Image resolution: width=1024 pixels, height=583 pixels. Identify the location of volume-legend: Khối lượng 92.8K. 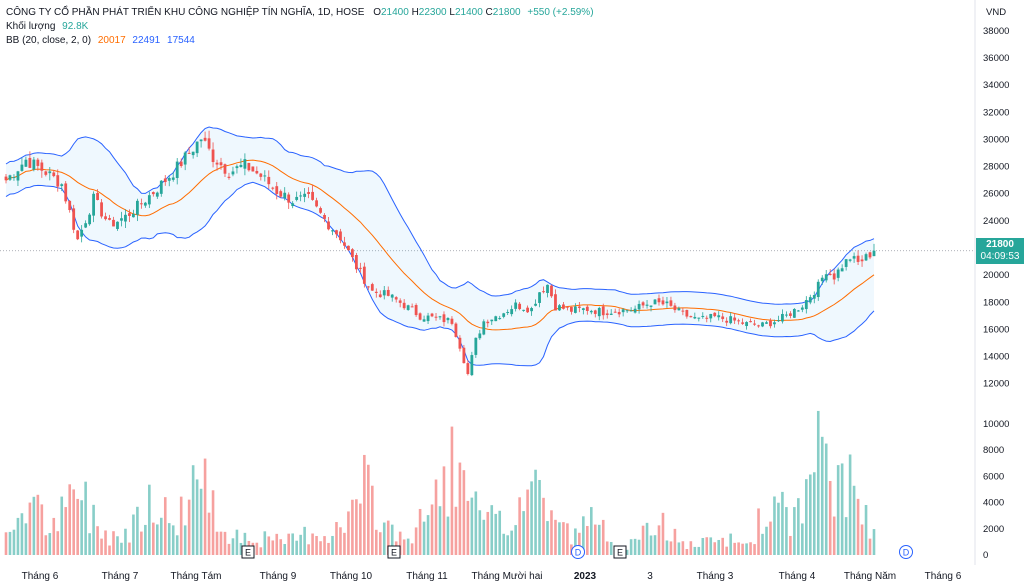
(47, 26).